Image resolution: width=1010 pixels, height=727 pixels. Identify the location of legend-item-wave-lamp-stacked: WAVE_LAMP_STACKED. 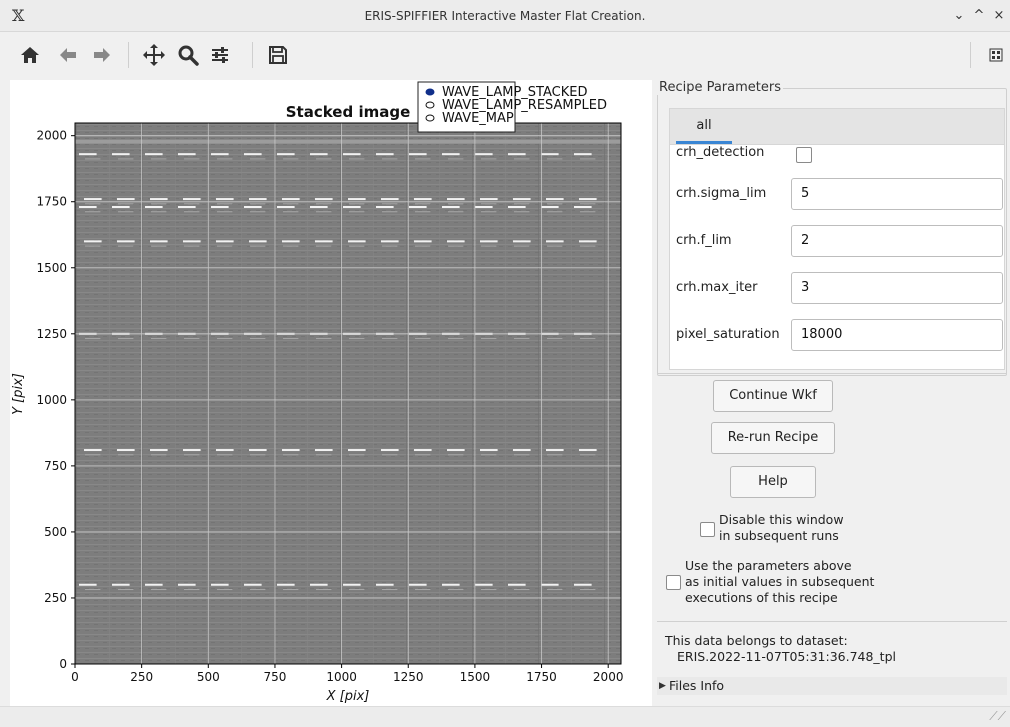
(506, 92).